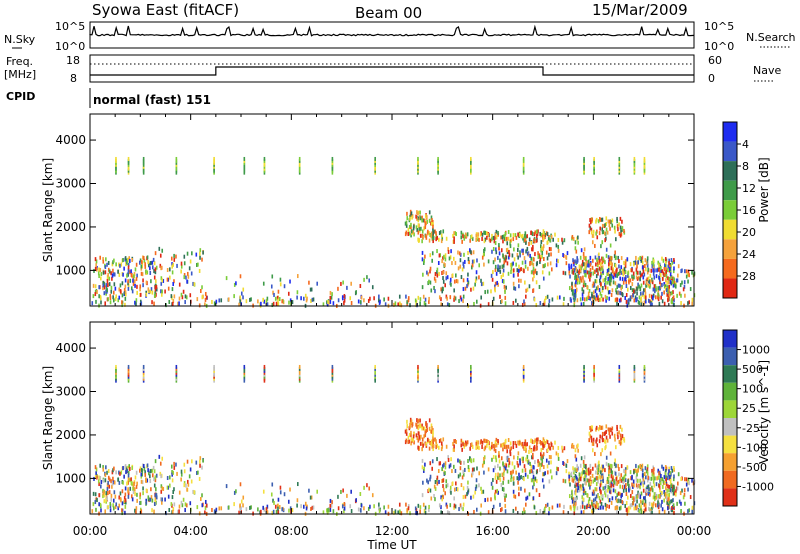  I want to click on nsearch-tick-top: 10^5, so click(719, 26).